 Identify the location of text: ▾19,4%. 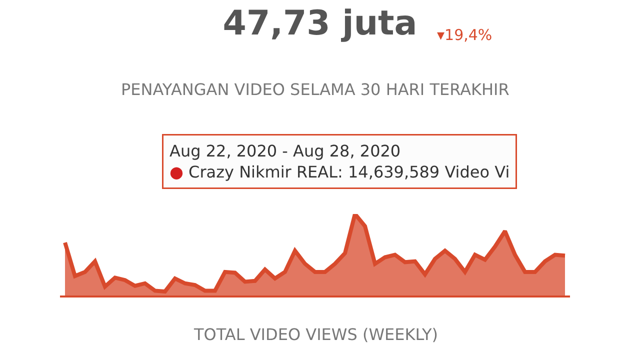
(464, 35).